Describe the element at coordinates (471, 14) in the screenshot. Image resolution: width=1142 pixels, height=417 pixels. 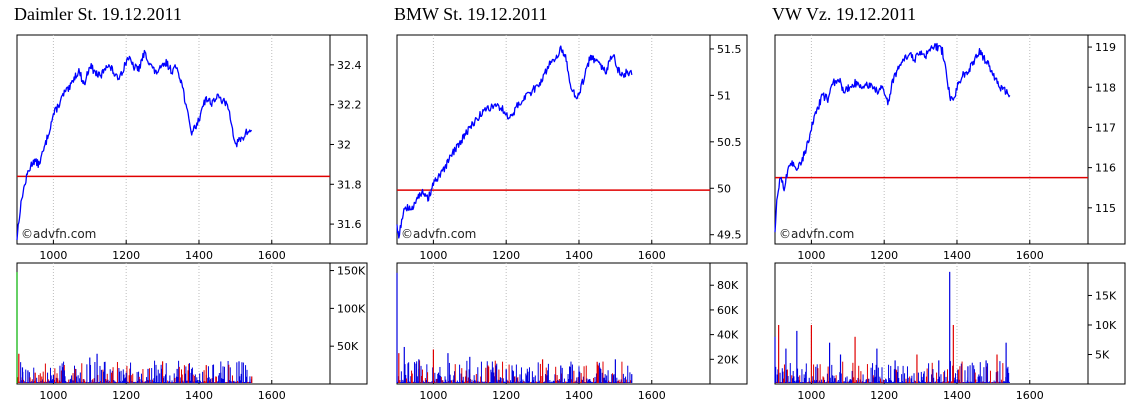
I see `chart-title: BMW St. 19.12.2011` at that location.